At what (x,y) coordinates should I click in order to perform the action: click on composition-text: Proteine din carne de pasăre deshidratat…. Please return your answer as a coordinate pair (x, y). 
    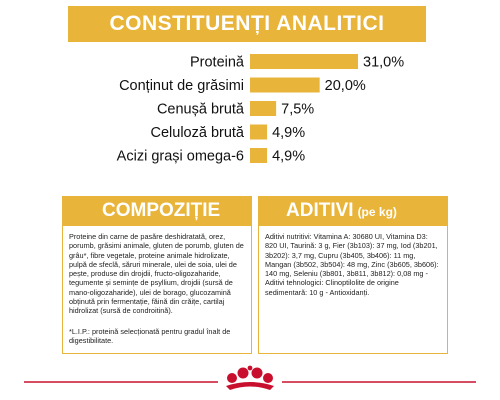
    Looking at the image, I should click on (156, 274).